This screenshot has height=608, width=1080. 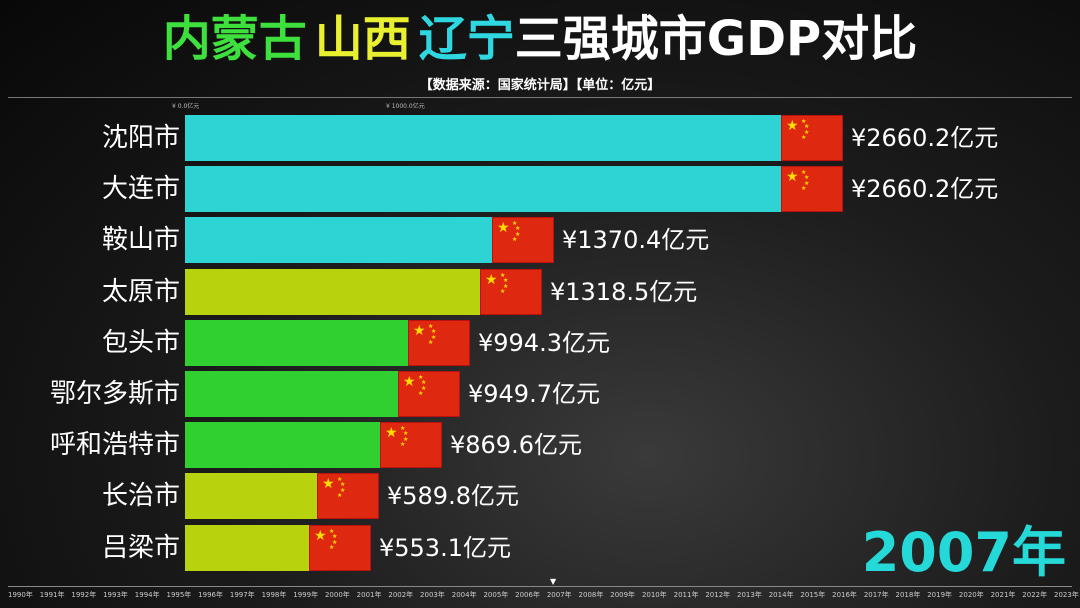 What do you see at coordinates (20, 595) in the screenshot?
I see `timeline-year-tick: 1990年` at bounding box center [20, 595].